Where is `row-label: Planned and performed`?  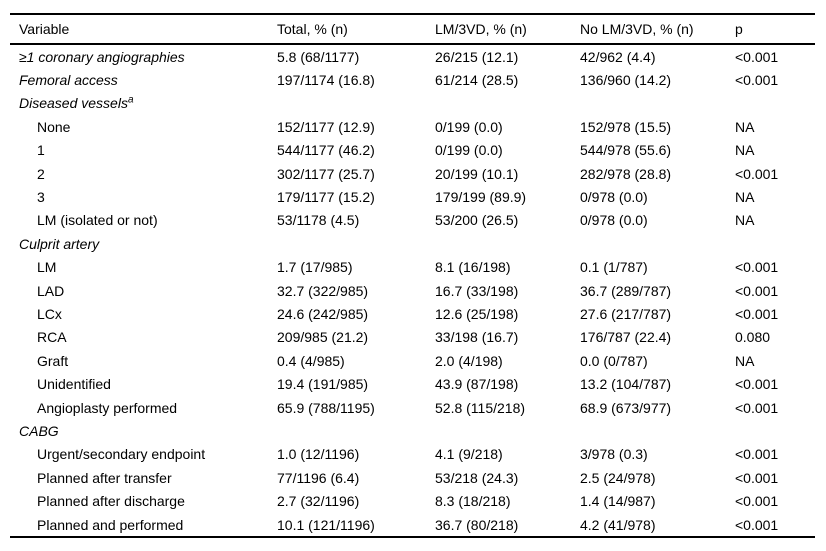
row-label: Planned and performed is located at coordinates (143, 525).